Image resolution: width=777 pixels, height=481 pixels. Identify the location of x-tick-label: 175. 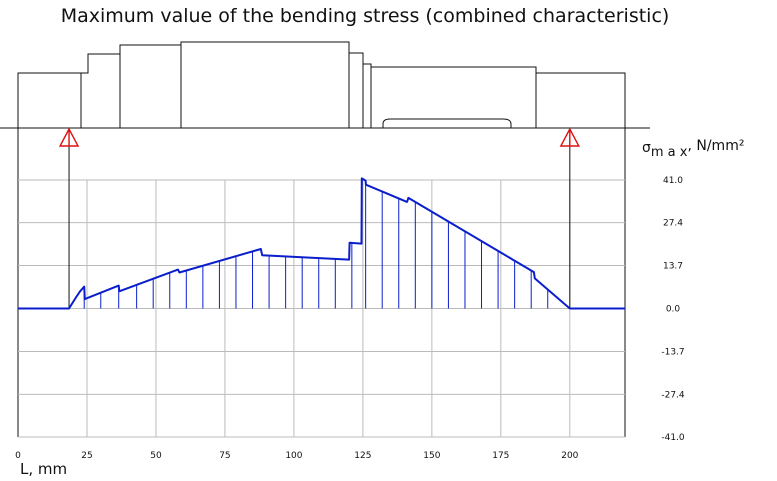
(500, 456).